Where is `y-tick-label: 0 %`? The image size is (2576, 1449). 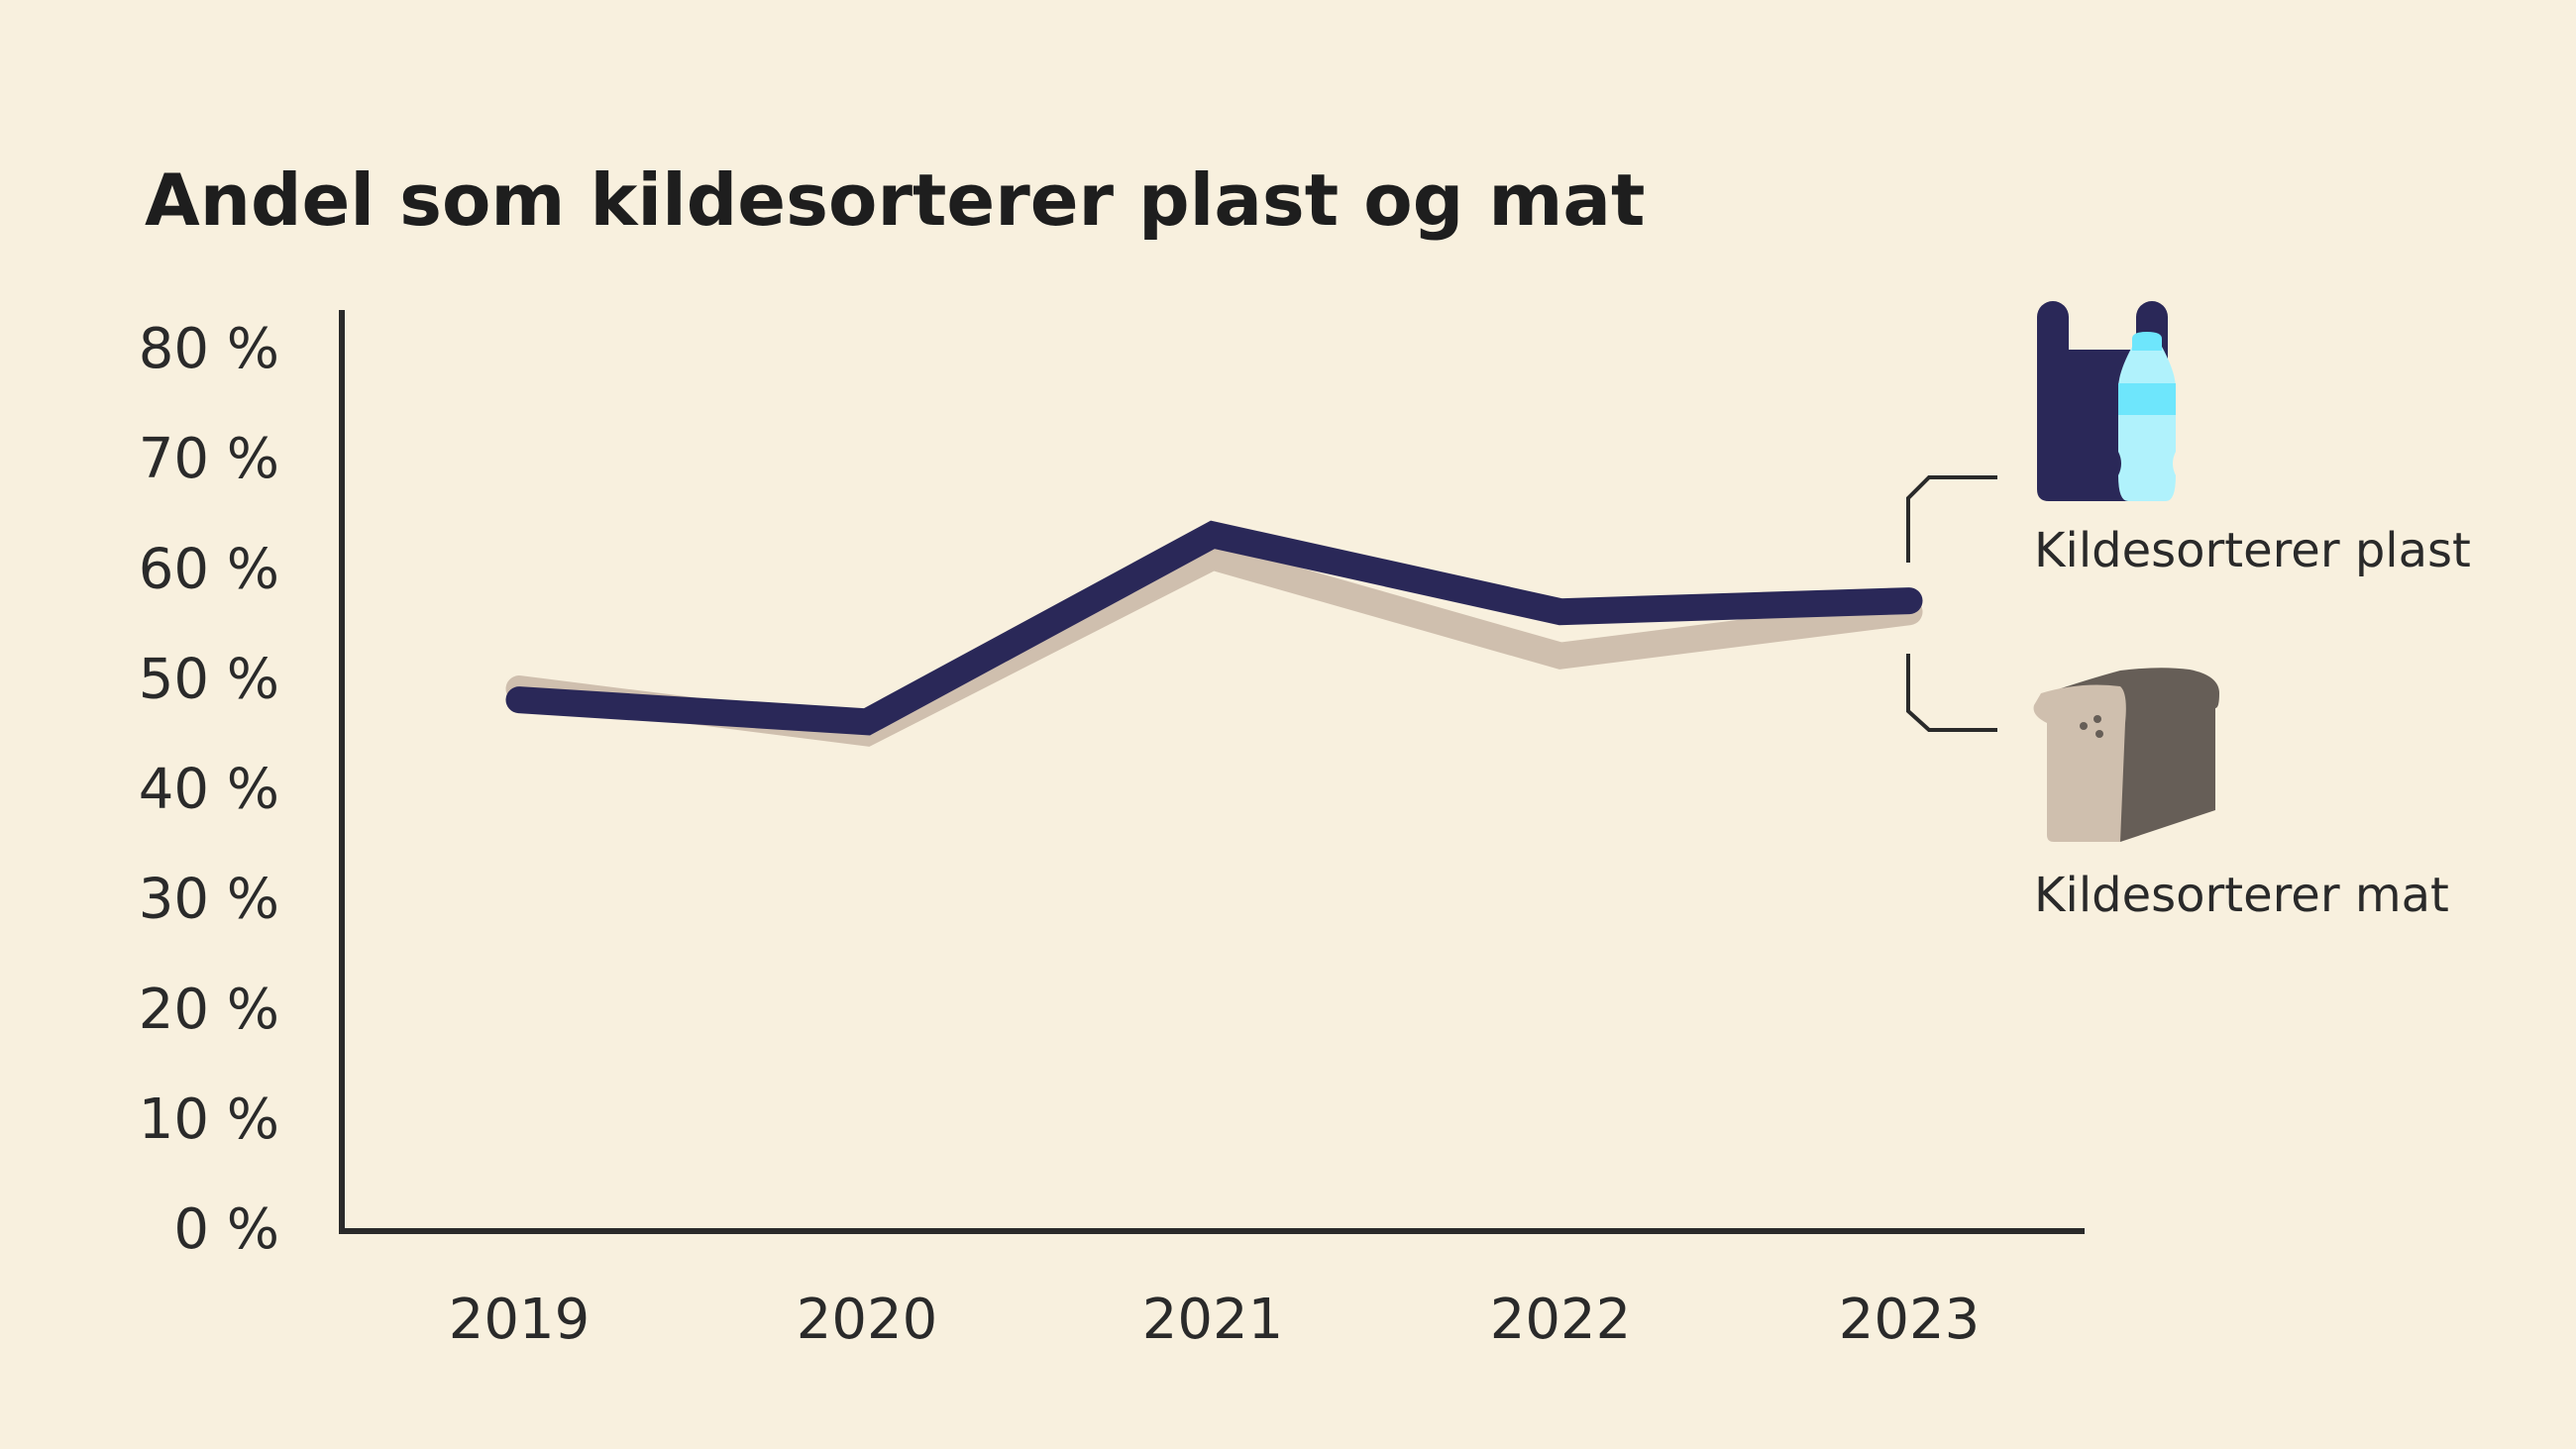 y-tick-label: 0 % is located at coordinates (226, 1229).